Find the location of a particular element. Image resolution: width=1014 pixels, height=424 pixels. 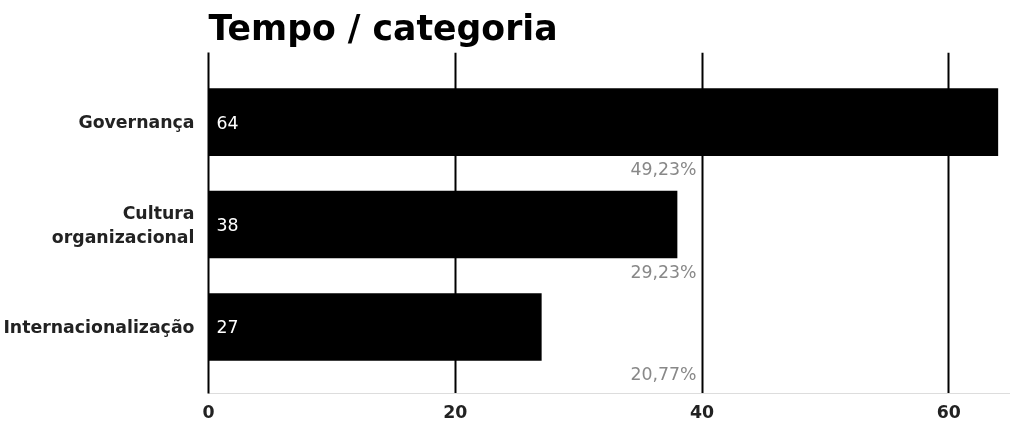

data-label: 27 is located at coordinates (227, 327).